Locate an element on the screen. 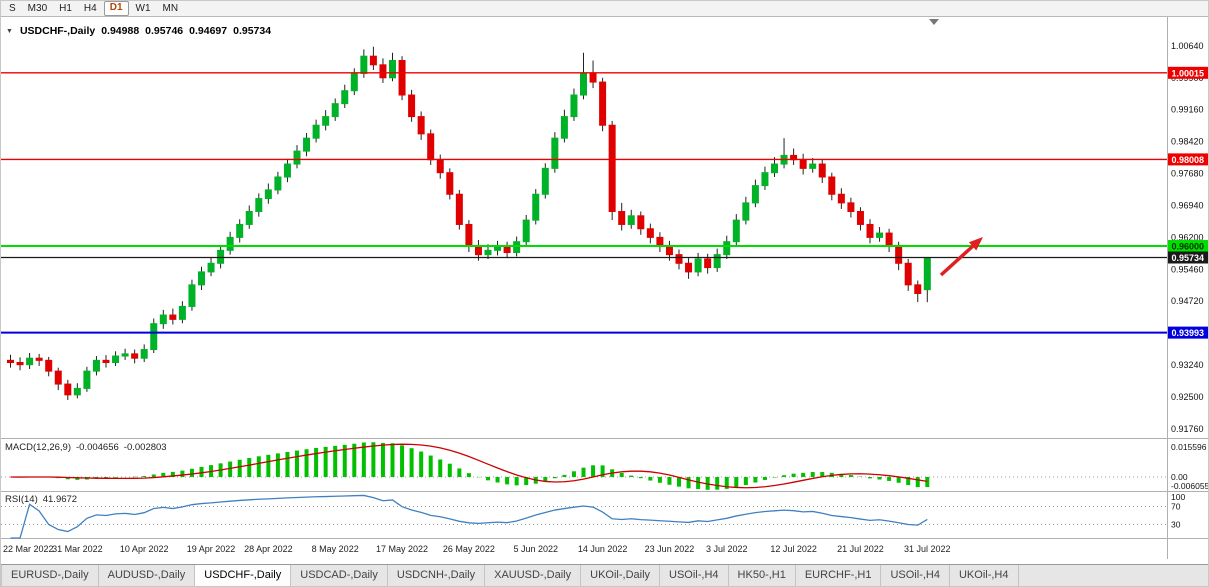 Image resolution: width=1209 pixels, height=587 pixels. symbol-tab-ukoildaily-6: UKOil-,Daily is located at coordinates (621, 575).